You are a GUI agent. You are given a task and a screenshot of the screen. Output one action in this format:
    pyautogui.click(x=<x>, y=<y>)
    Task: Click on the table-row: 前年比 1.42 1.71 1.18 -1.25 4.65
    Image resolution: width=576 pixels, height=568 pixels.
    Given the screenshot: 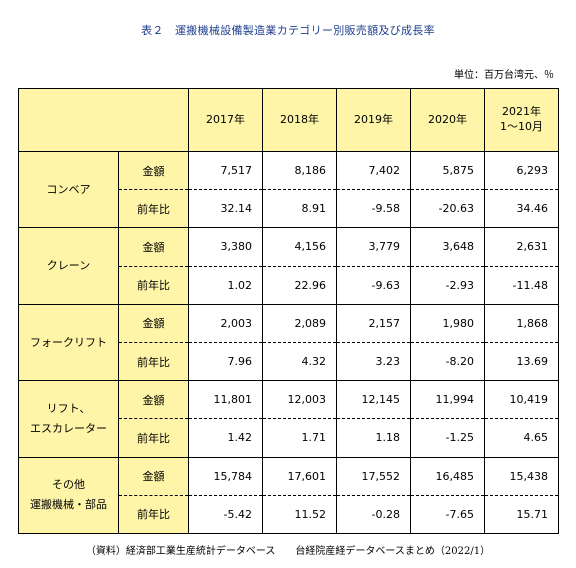 What is the action you would take?
    pyautogui.click(x=289, y=438)
    